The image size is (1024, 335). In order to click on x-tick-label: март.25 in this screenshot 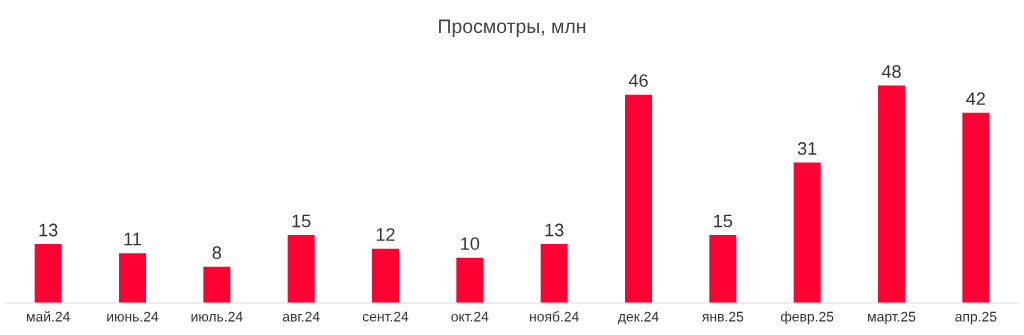, I will do `click(892, 318)`.